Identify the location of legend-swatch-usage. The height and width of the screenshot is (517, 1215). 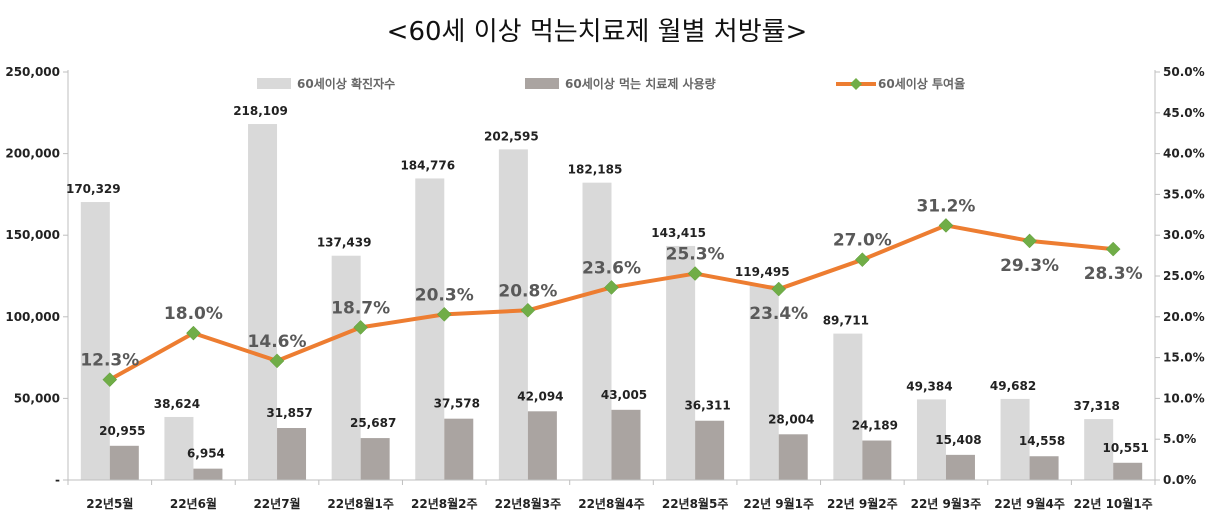
(542, 83).